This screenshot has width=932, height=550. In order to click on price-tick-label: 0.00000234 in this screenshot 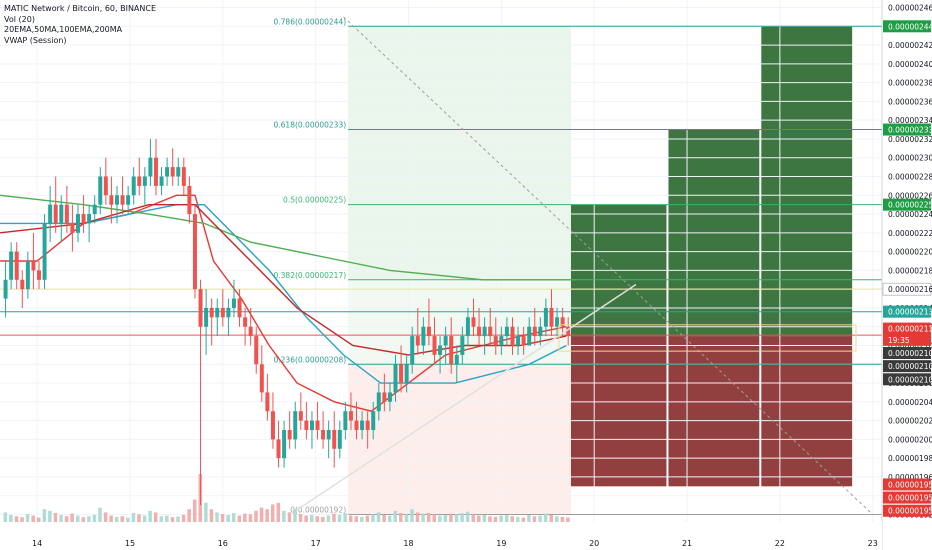, I will do `click(910, 120)`.